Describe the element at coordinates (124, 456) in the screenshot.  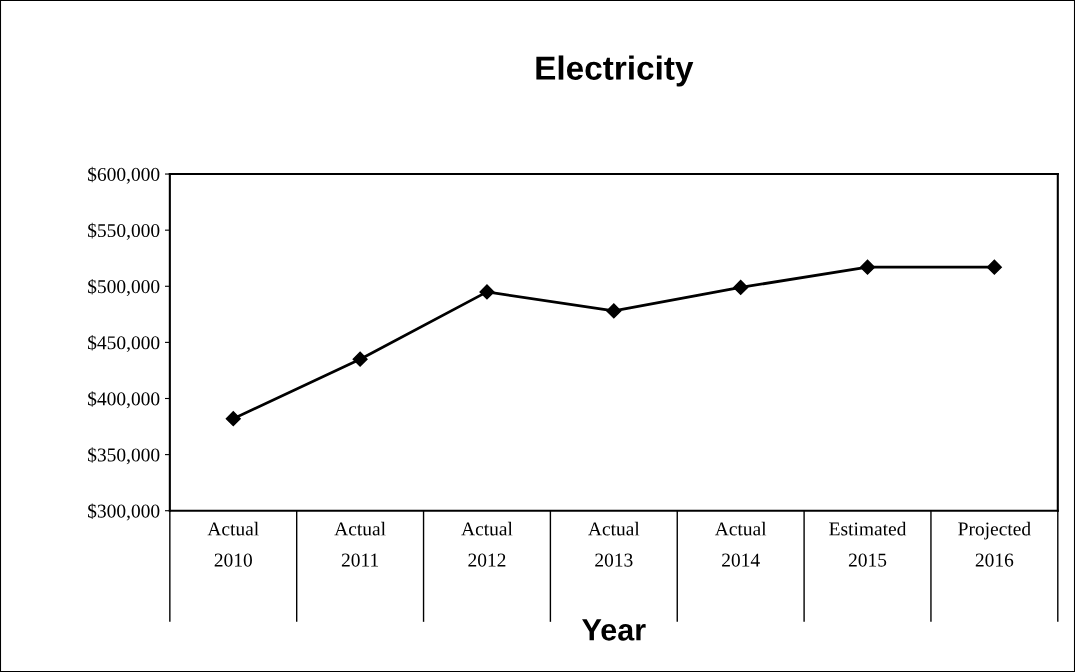
I see `y-tick-label: $350,000` at that location.